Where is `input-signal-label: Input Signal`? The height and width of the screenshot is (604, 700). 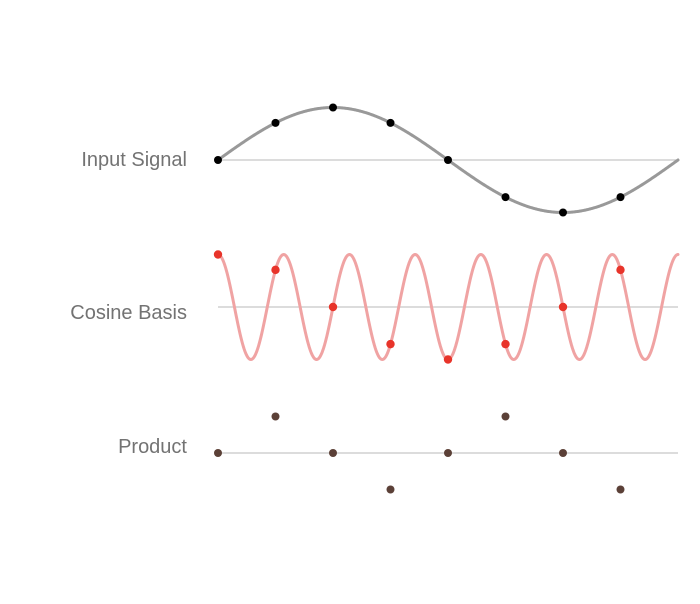
input-signal-label: Input Signal is located at coordinates (134, 160).